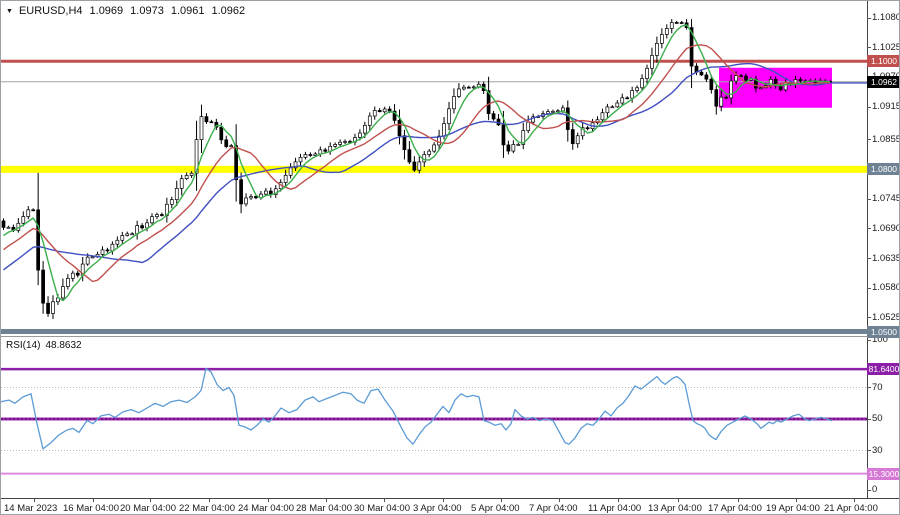  I want to click on quote-high: 1.0973, so click(147, 11).